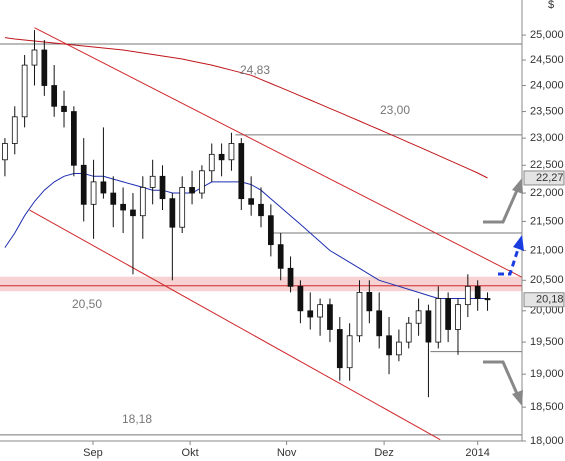 This screenshot has width=565, height=461. Describe the element at coordinates (547, 311) in the screenshot. I see `y-tick-label: 20,000` at that location.